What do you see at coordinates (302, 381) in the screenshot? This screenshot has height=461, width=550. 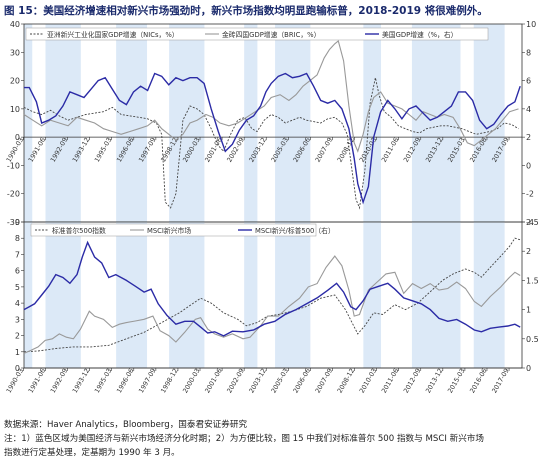 I see `x-tick-label: 2006-06` at bounding box center [302, 381].